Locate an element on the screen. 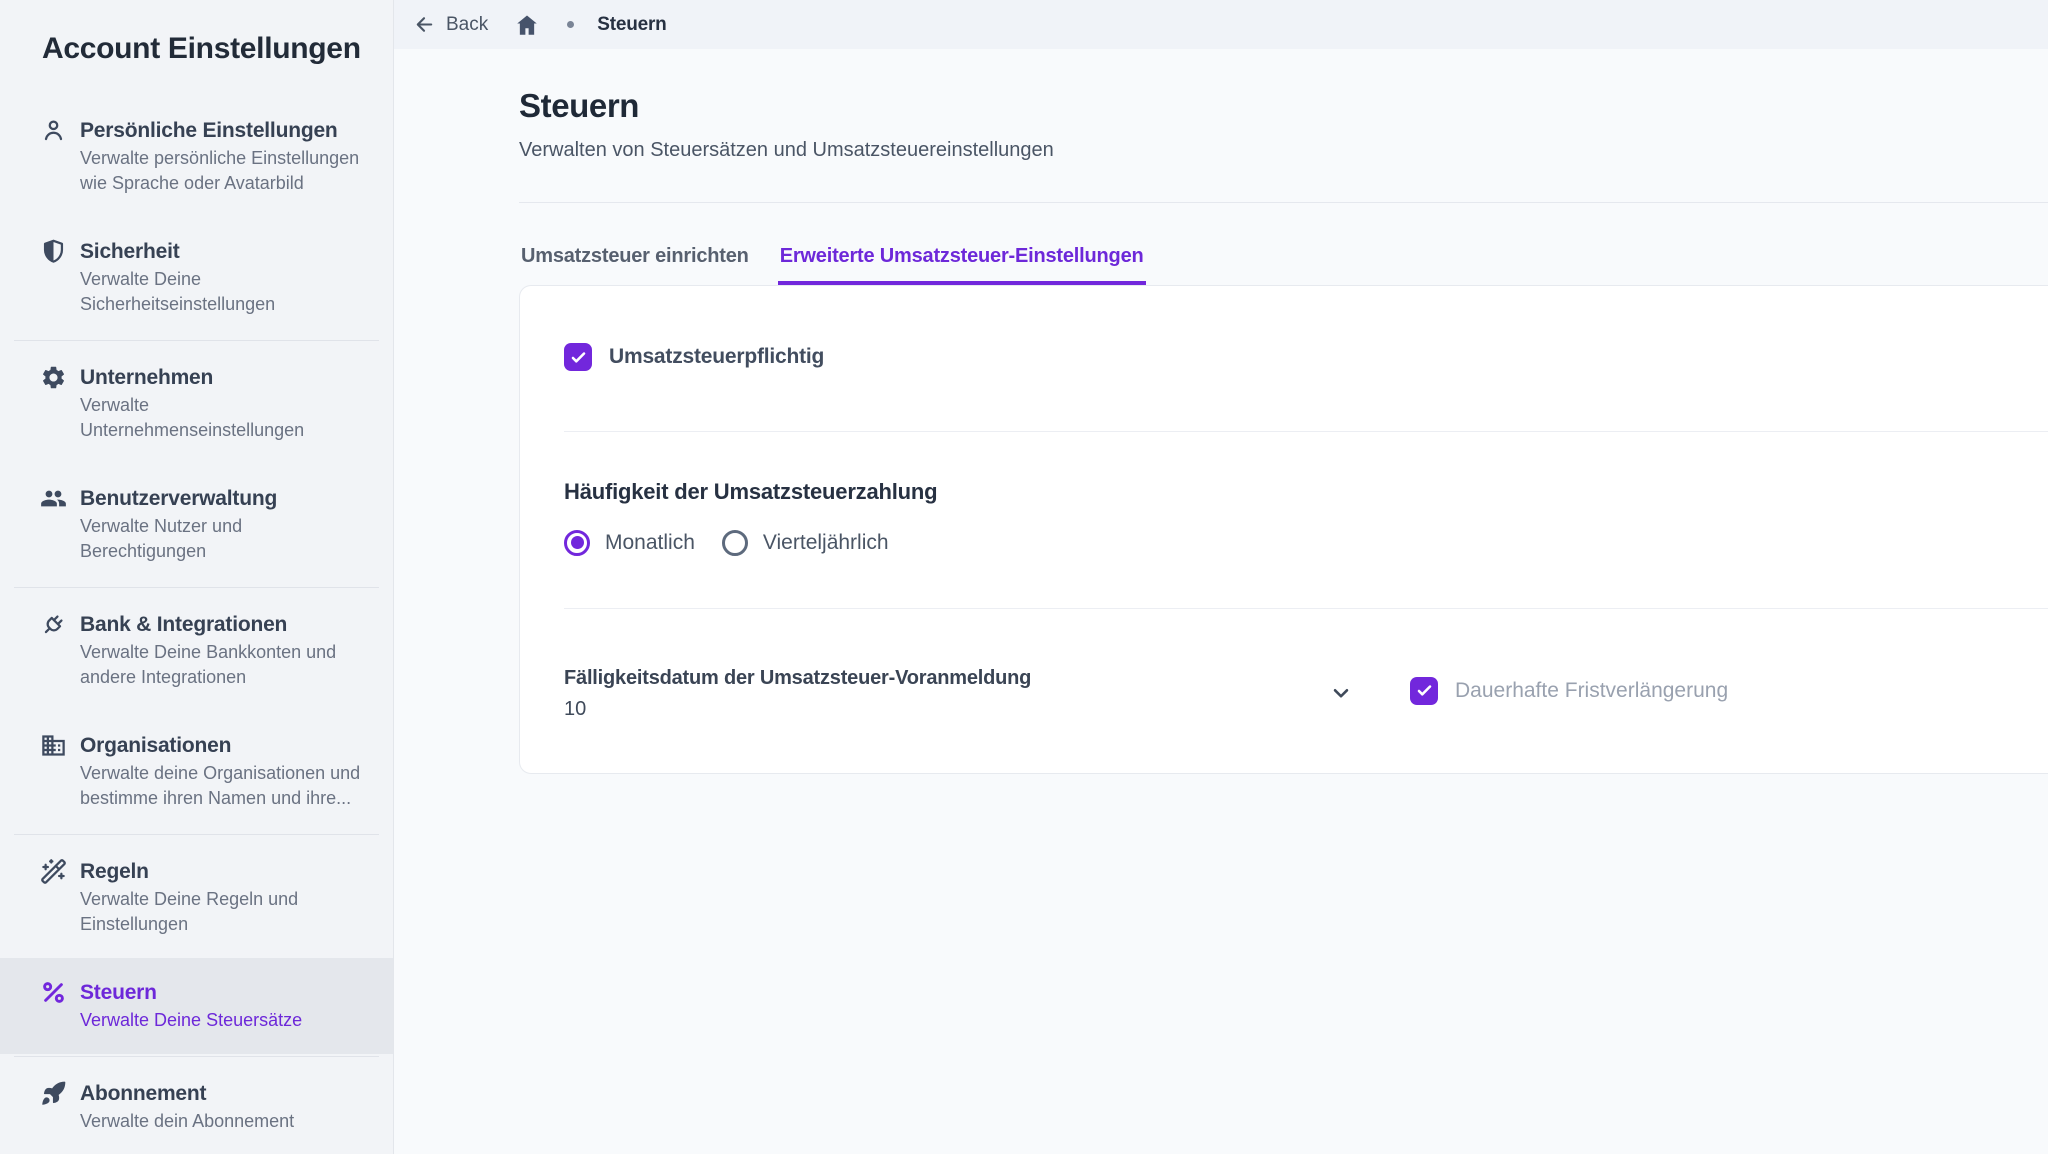 The width and height of the screenshot is (2048, 1154). radio-unselected-icon is located at coordinates (734, 542).